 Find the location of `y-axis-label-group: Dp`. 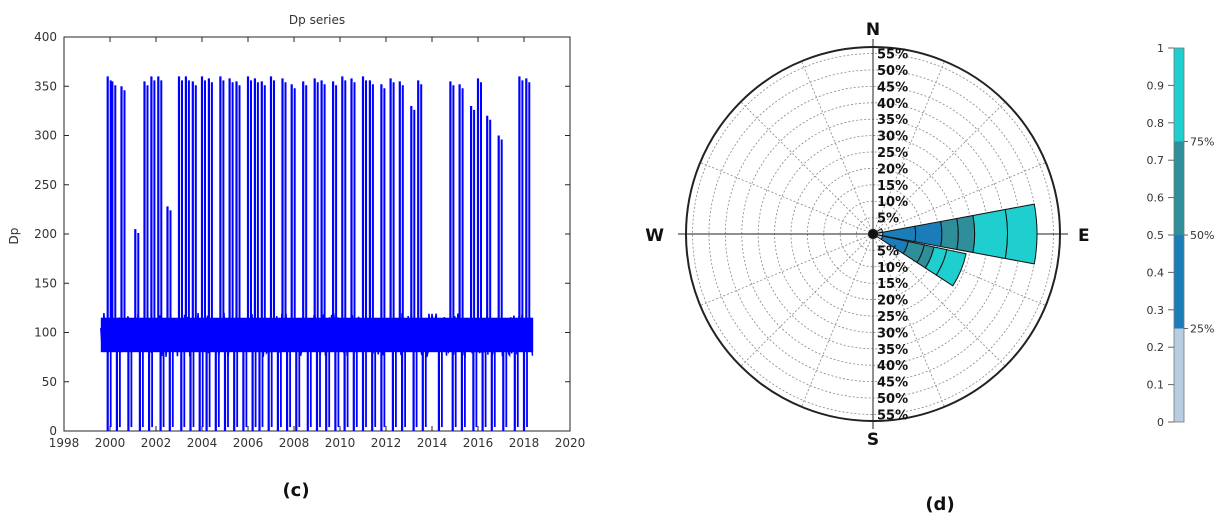

y-axis-label-group: Dp is located at coordinates (14, 236).